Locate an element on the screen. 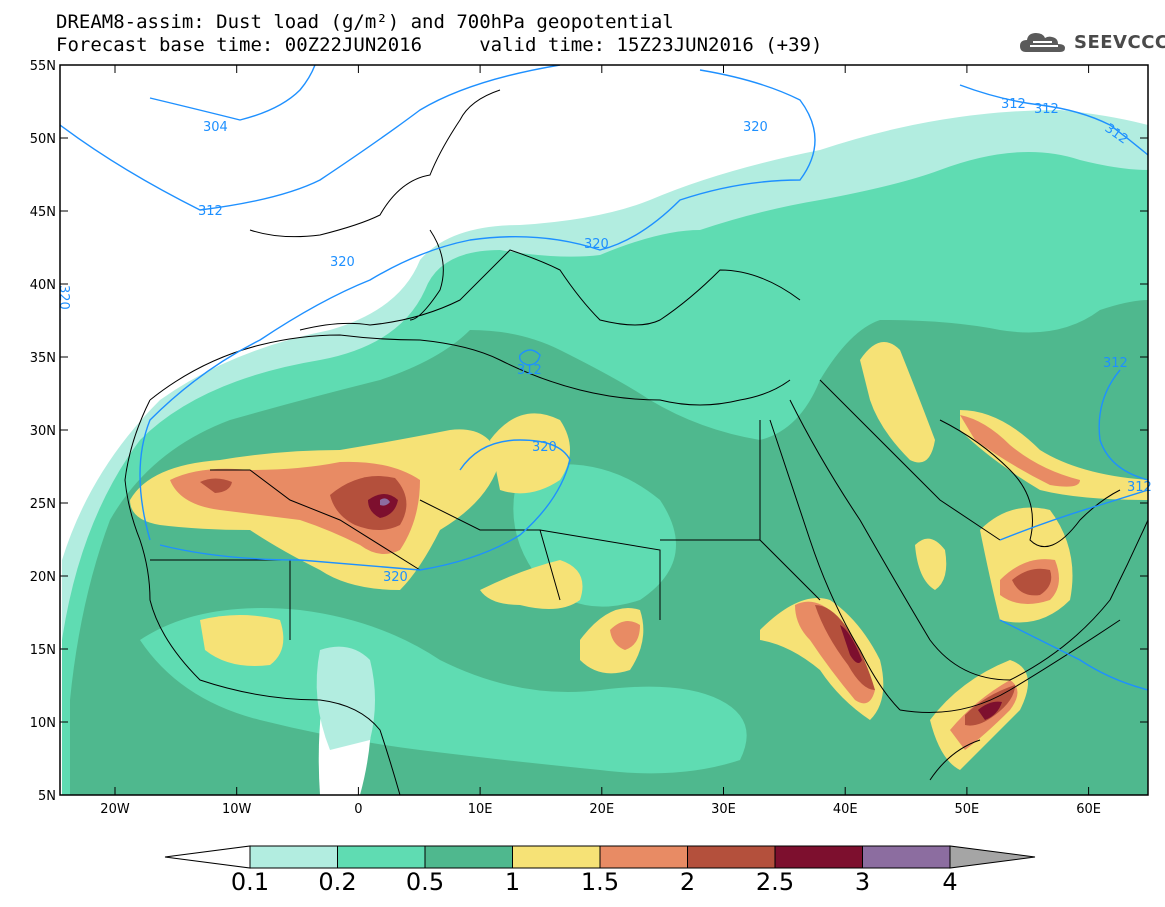 The width and height of the screenshot is (1165, 907). coast-europe is located at coordinates (525, 210).